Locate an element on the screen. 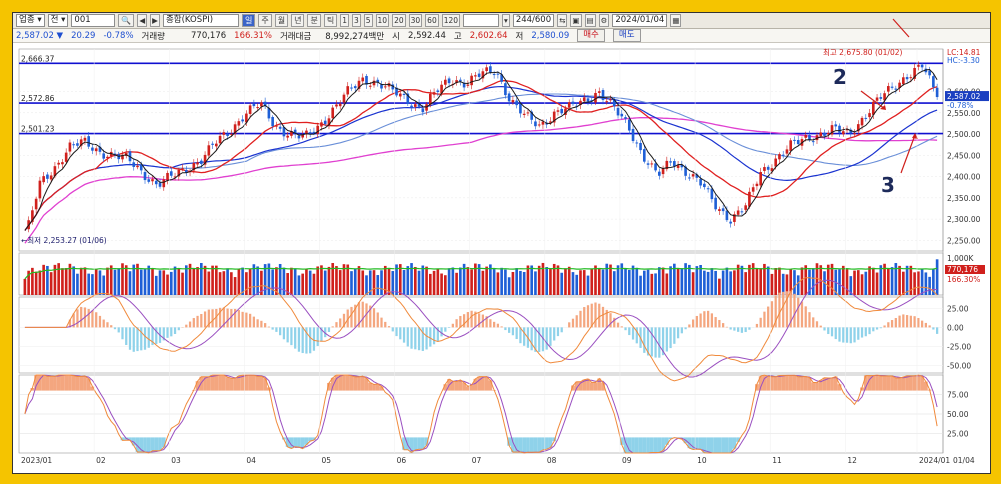 The image size is (1001, 484). interval-30: 30 is located at coordinates (415, 20).